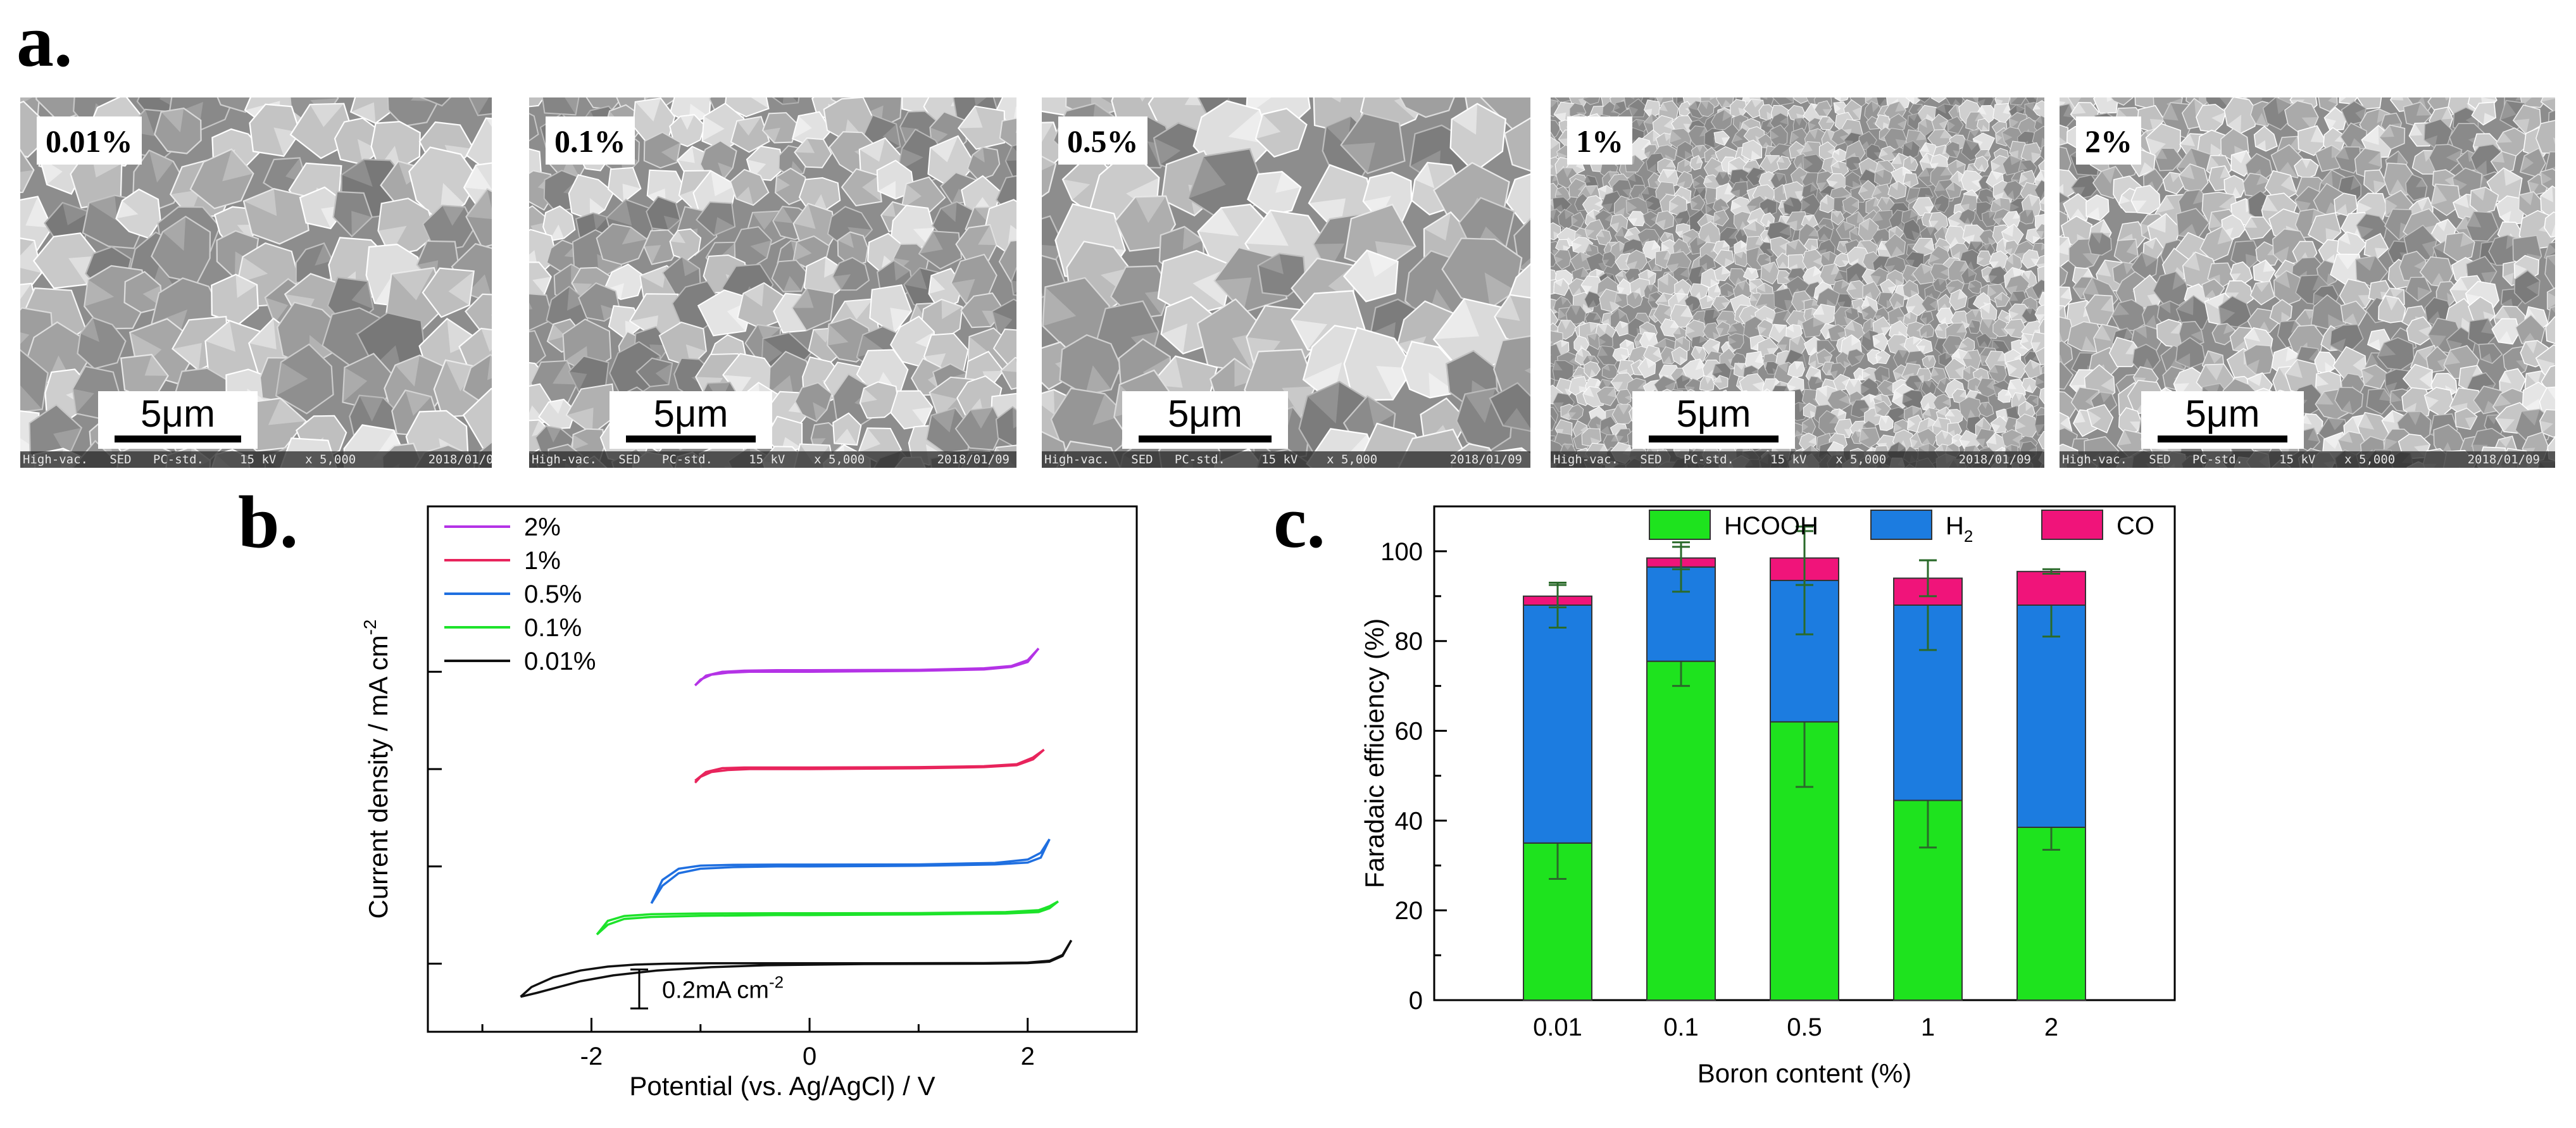 The image size is (2576, 1128). I want to click on cv-series-0p5pct, so click(850, 871).